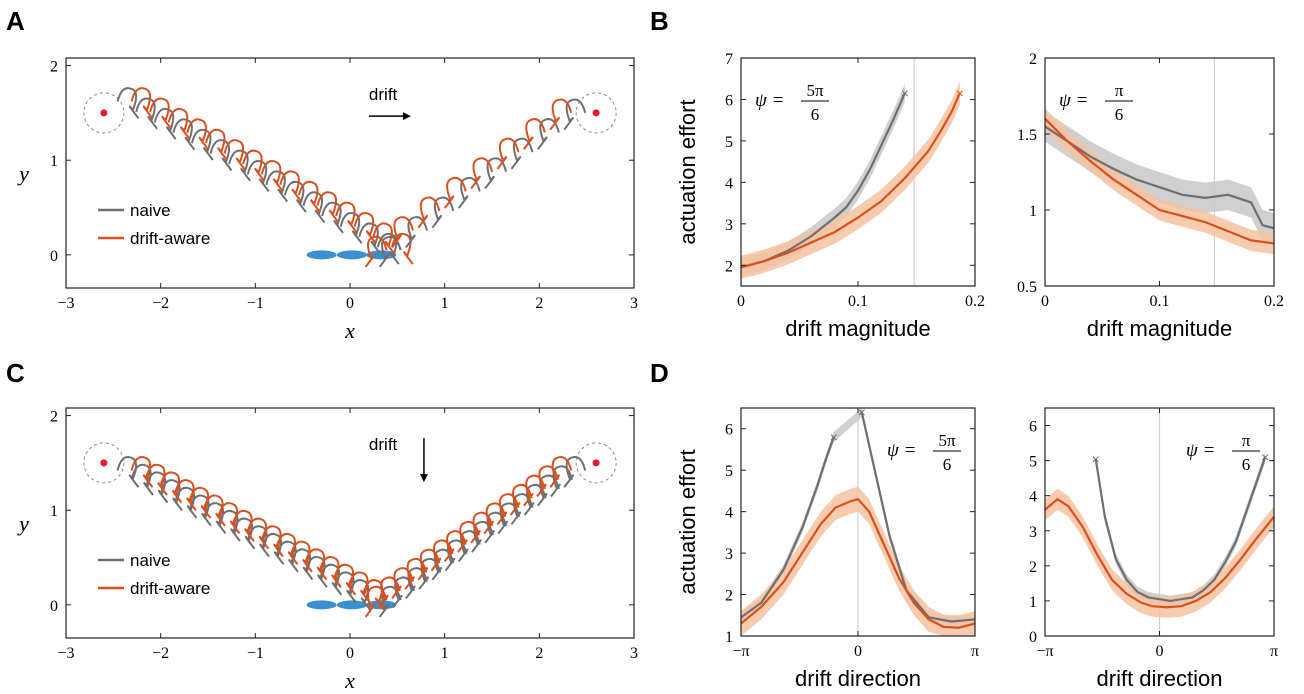 The width and height of the screenshot is (1304, 694). What do you see at coordinates (975, 651) in the screenshot?
I see `x-tick-label: π` at bounding box center [975, 651].